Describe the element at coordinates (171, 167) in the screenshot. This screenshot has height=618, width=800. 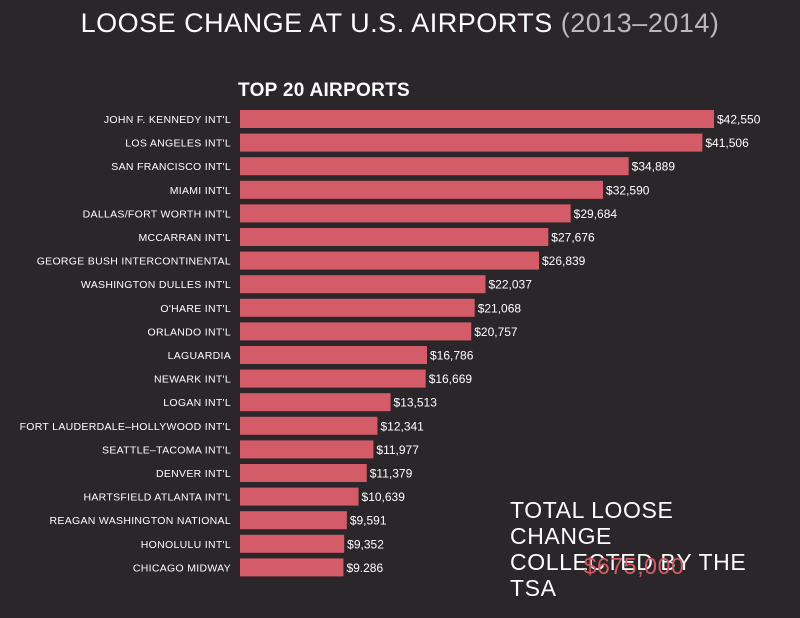
I see `category-label-2: SAN FRANCISCO INT'L` at that location.